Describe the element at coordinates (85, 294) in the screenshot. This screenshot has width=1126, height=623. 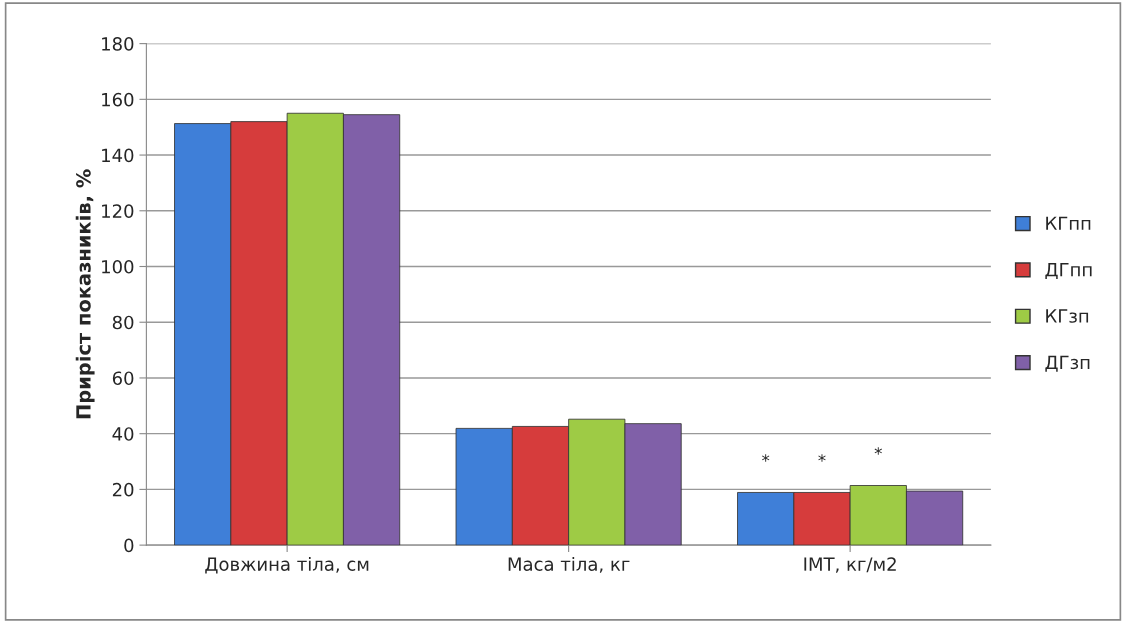
I see `y-axis-title: Приріст показників, %` at that location.